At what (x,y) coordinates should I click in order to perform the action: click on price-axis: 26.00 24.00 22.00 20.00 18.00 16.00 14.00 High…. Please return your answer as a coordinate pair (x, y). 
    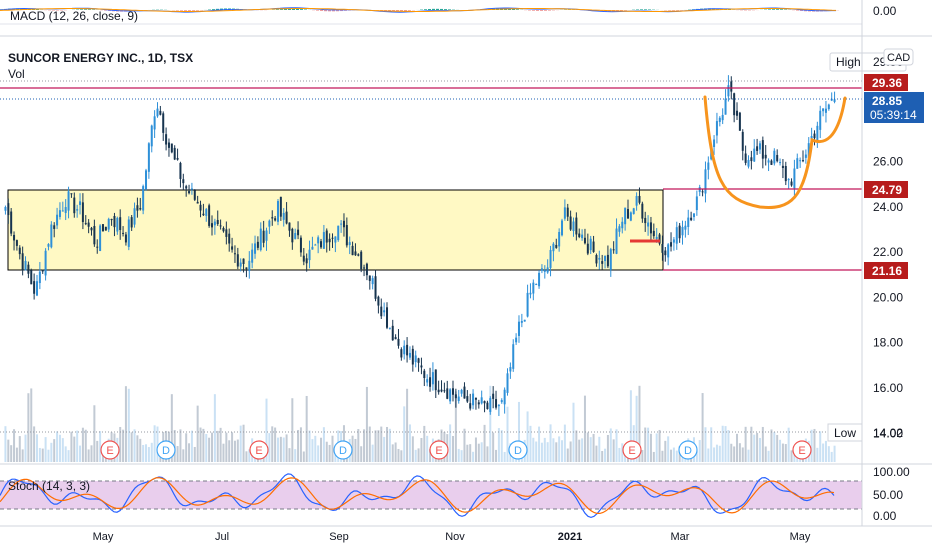
    Looking at the image, I should click on (875, 245).